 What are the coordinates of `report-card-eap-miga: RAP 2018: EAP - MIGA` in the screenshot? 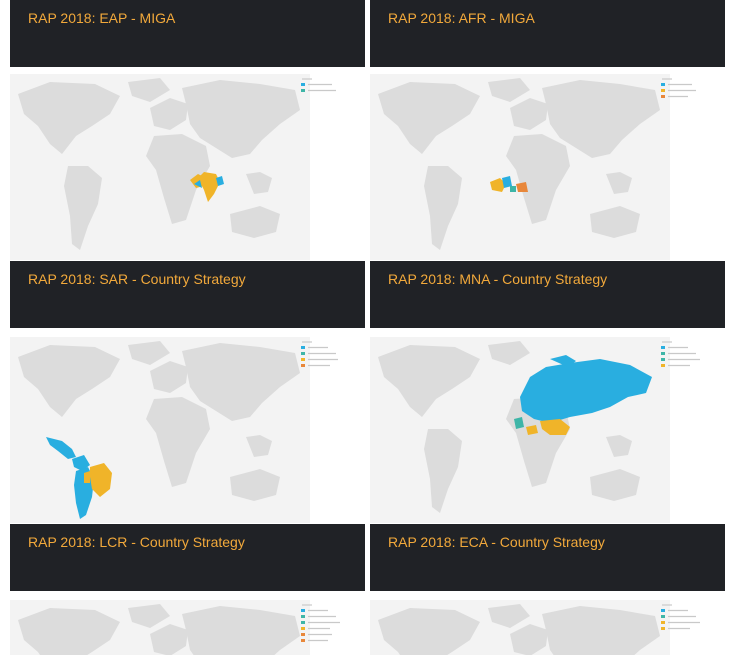 It's located at (187, 33).